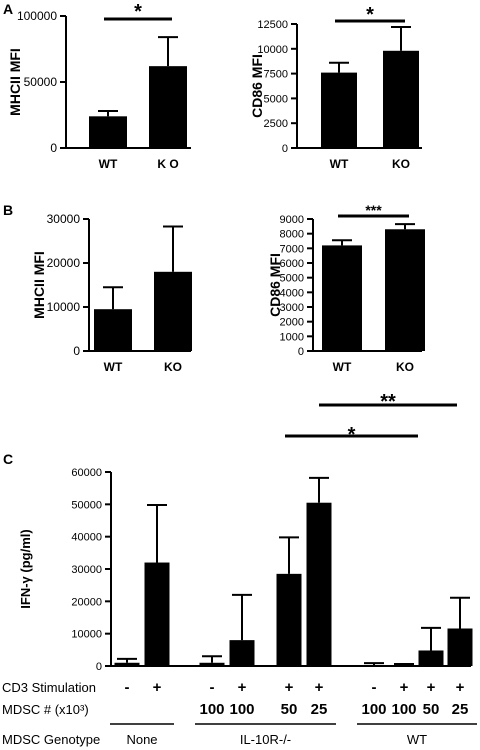 The height and width of the screenshot is (750, 480). Describe the element at coordinates (99, 667) in the screenshot. I see `chart5-y-tick-label: 0` at that location.